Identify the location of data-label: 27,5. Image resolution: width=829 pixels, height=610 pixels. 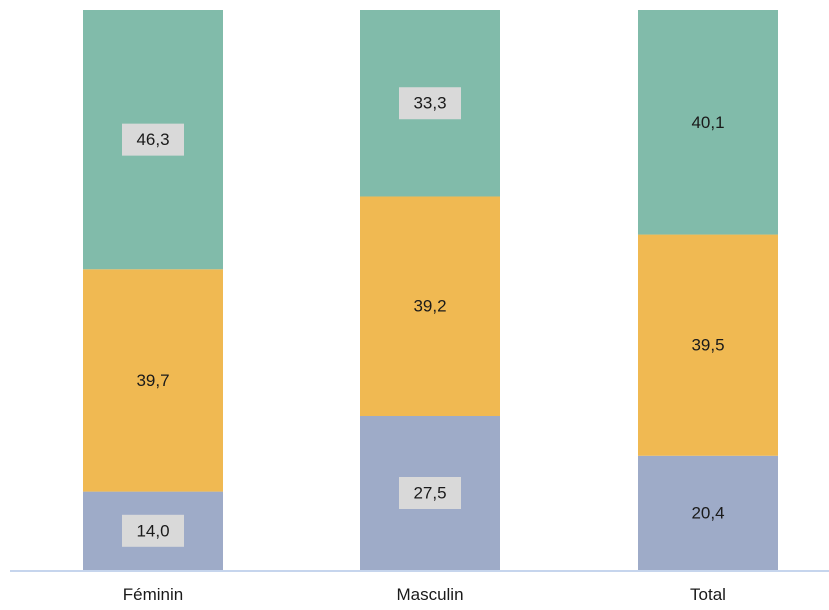
(429, 493).